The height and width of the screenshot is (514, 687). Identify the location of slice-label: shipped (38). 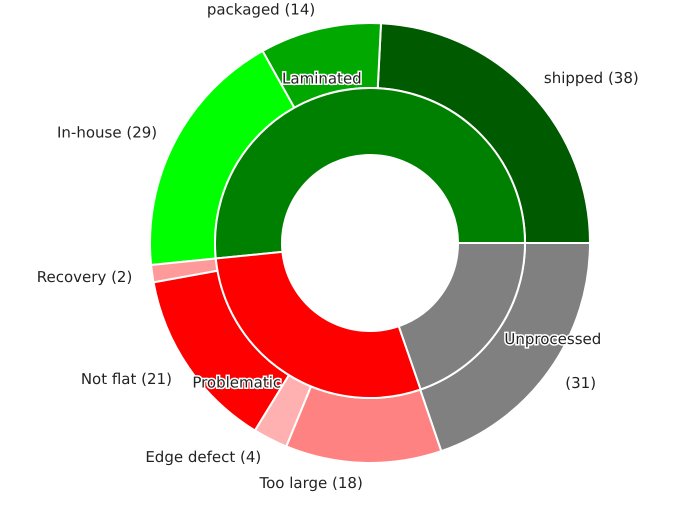
(591, 77).